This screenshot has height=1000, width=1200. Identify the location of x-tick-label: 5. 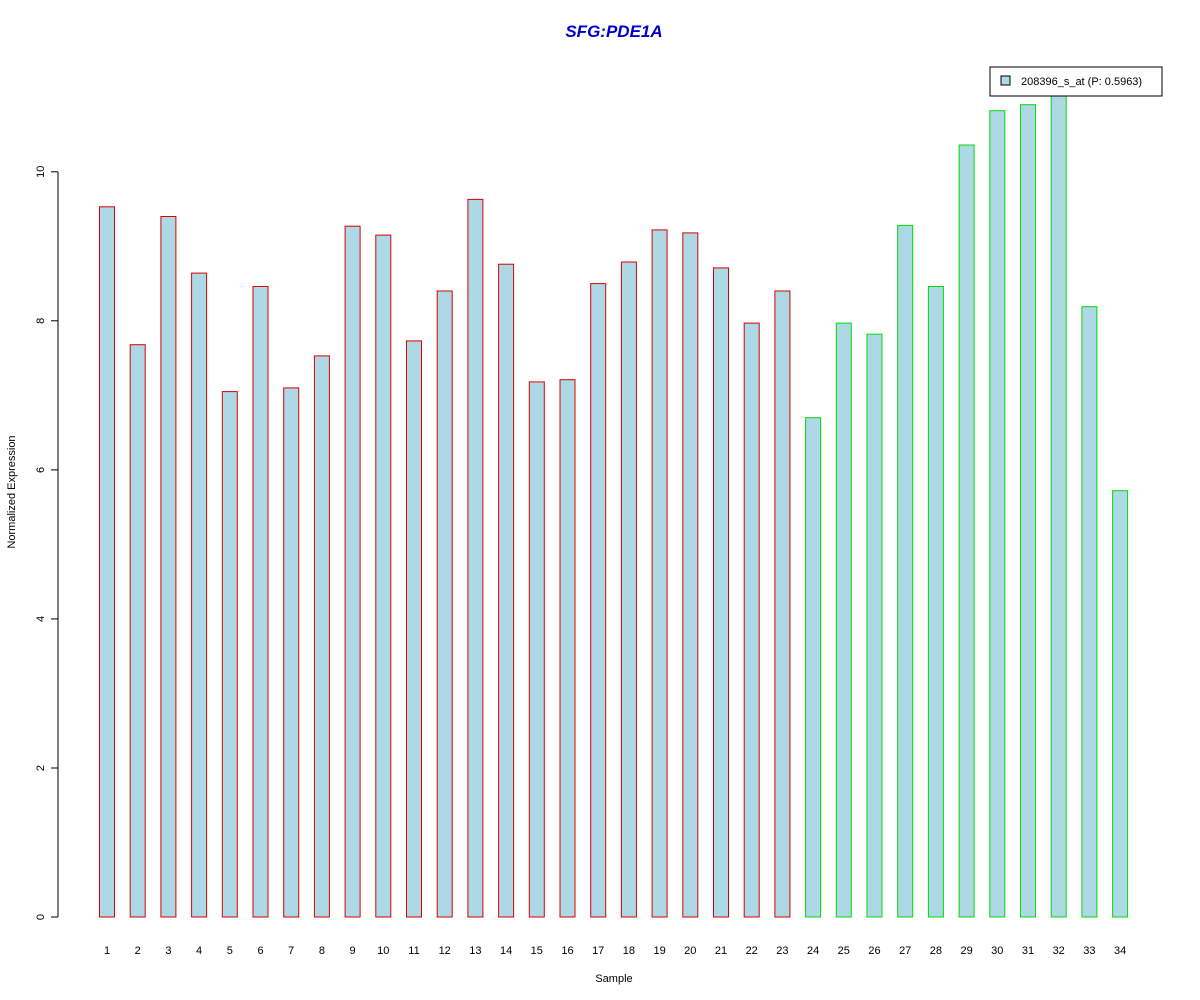
(230, 951).